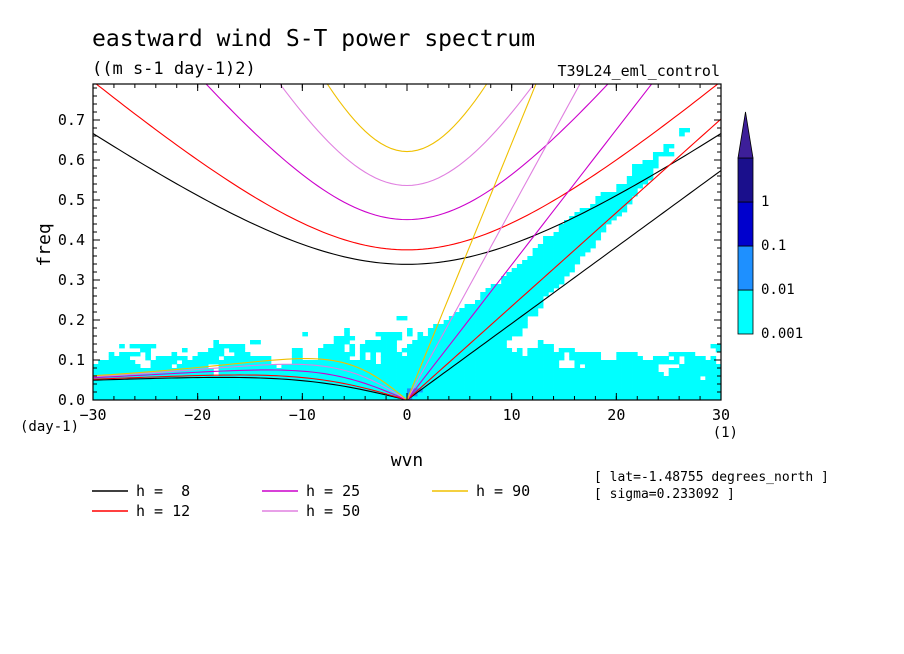  What do you see at coordinates (745, 224) in the screenshot?
I see `colorbar-segment` at bounding box center [745, 224].